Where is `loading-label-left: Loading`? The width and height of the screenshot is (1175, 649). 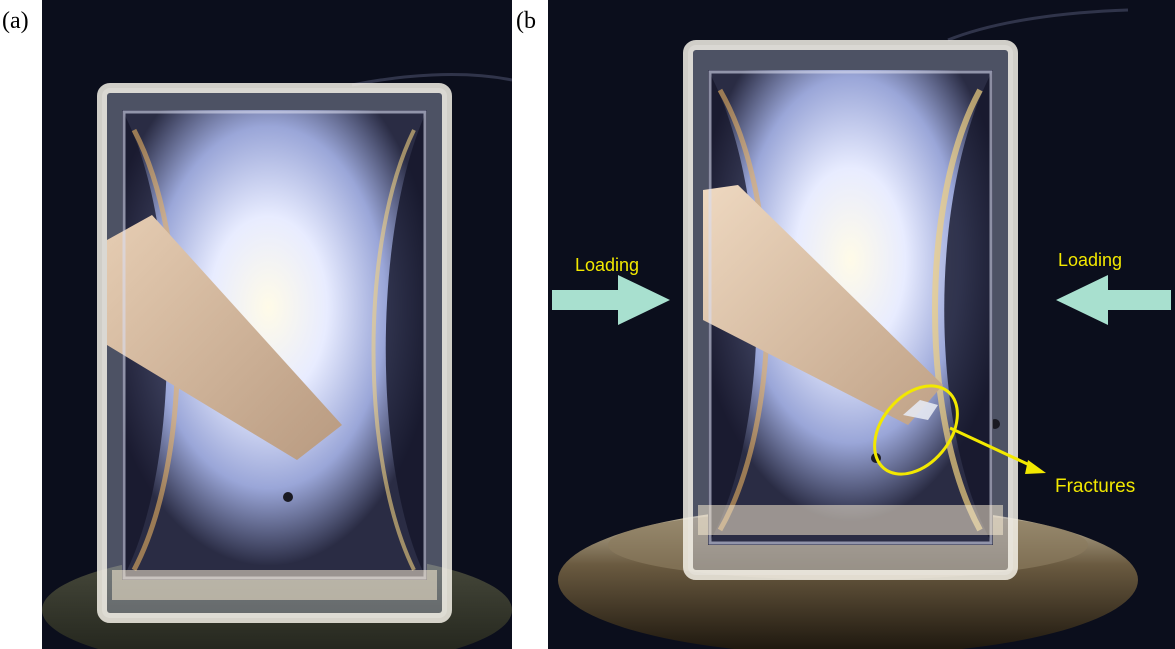
loading-label-left: Loading is located at coordinates (607, 265).